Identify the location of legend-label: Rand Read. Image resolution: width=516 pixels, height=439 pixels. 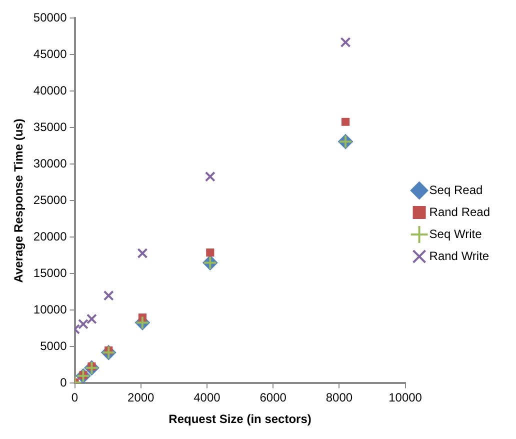
(459, 211).